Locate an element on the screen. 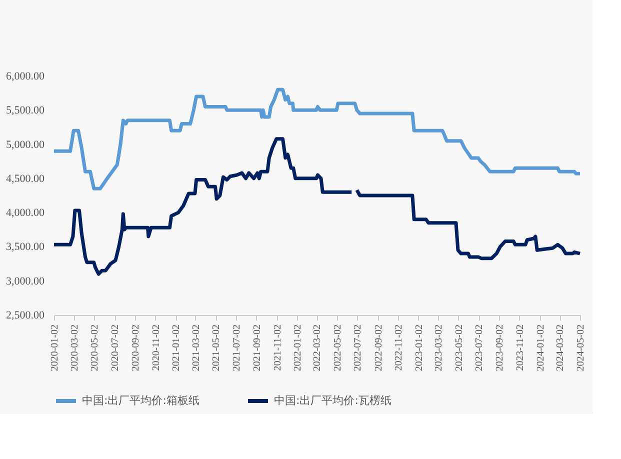 The width and height of the screenshot is (621, 459). y-tick-label: 4,000.00 is located at coordinates (25, 213).